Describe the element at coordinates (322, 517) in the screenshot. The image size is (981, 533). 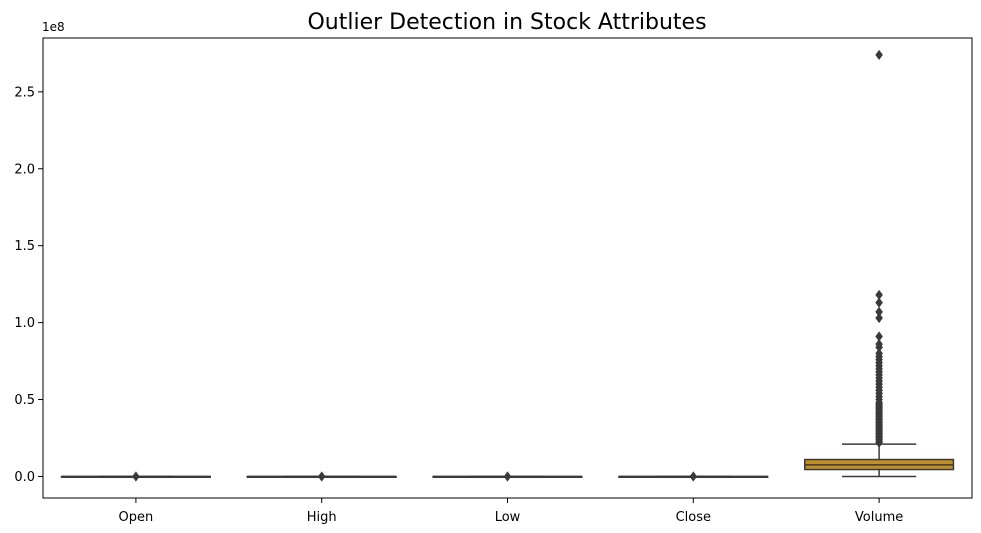
I see `x-tick-label: High` at that location.